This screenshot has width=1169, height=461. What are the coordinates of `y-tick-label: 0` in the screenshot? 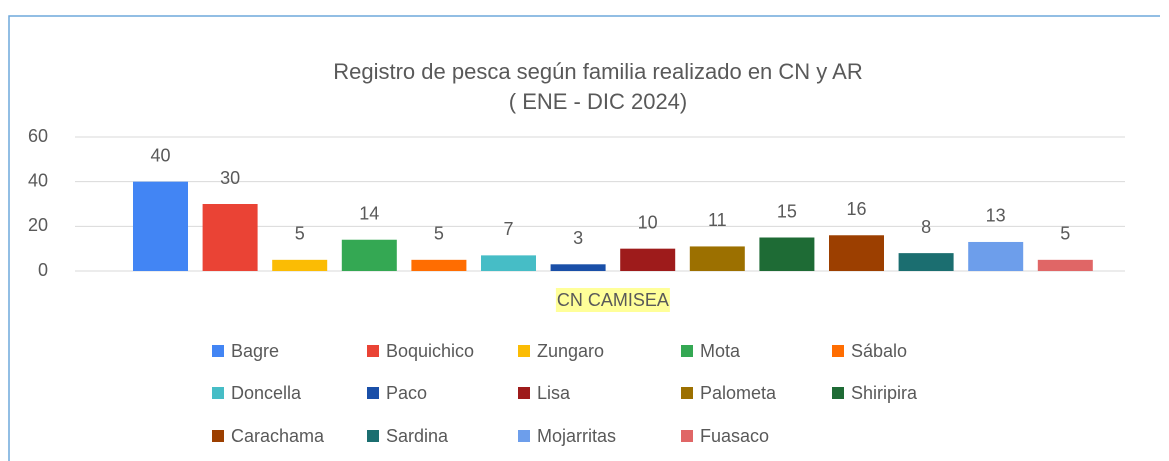 It's located at (43, 270).